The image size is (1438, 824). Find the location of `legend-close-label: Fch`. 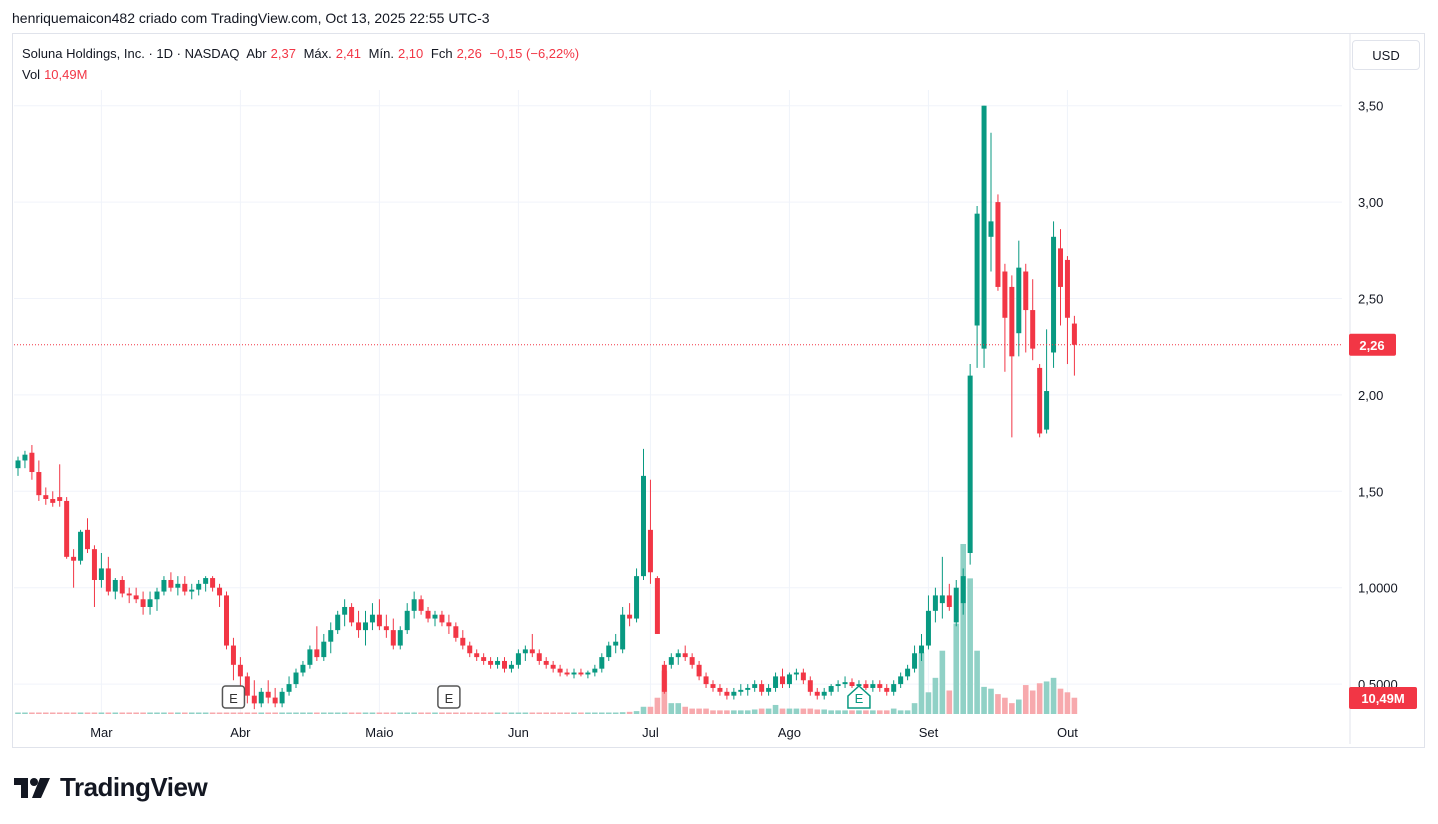

legend-close-label: Fch is located at coordinates (441, 53).